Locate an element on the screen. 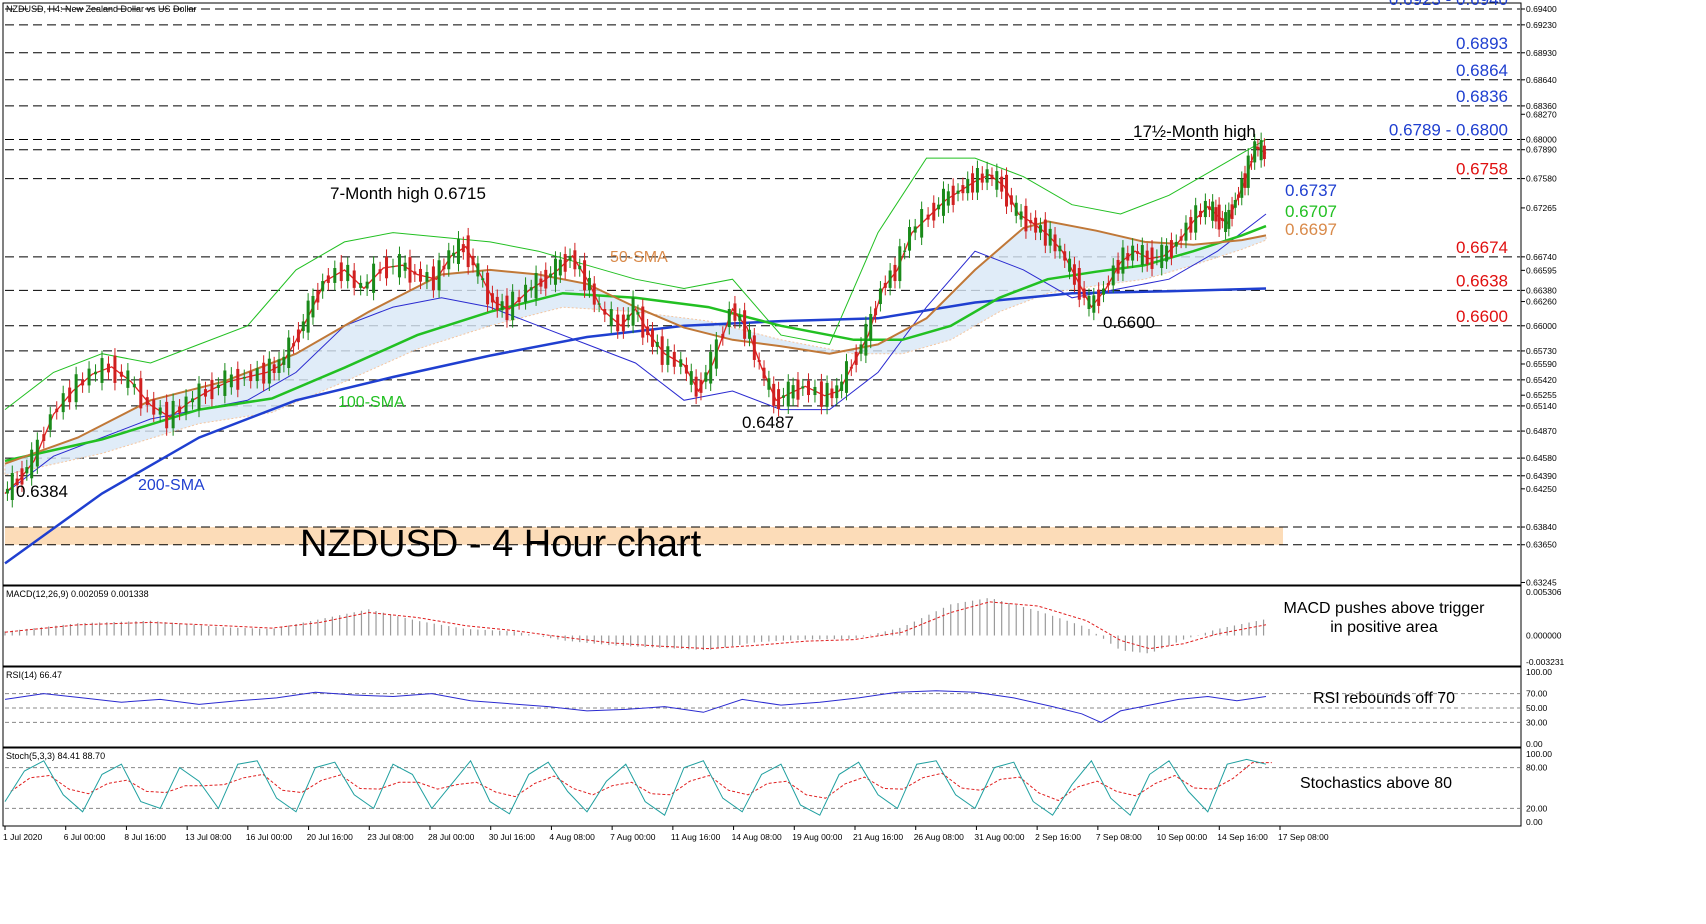 The image size is (1706, 924). rsi-axis-label: 70.00 is located at coordinates (1537, 694).